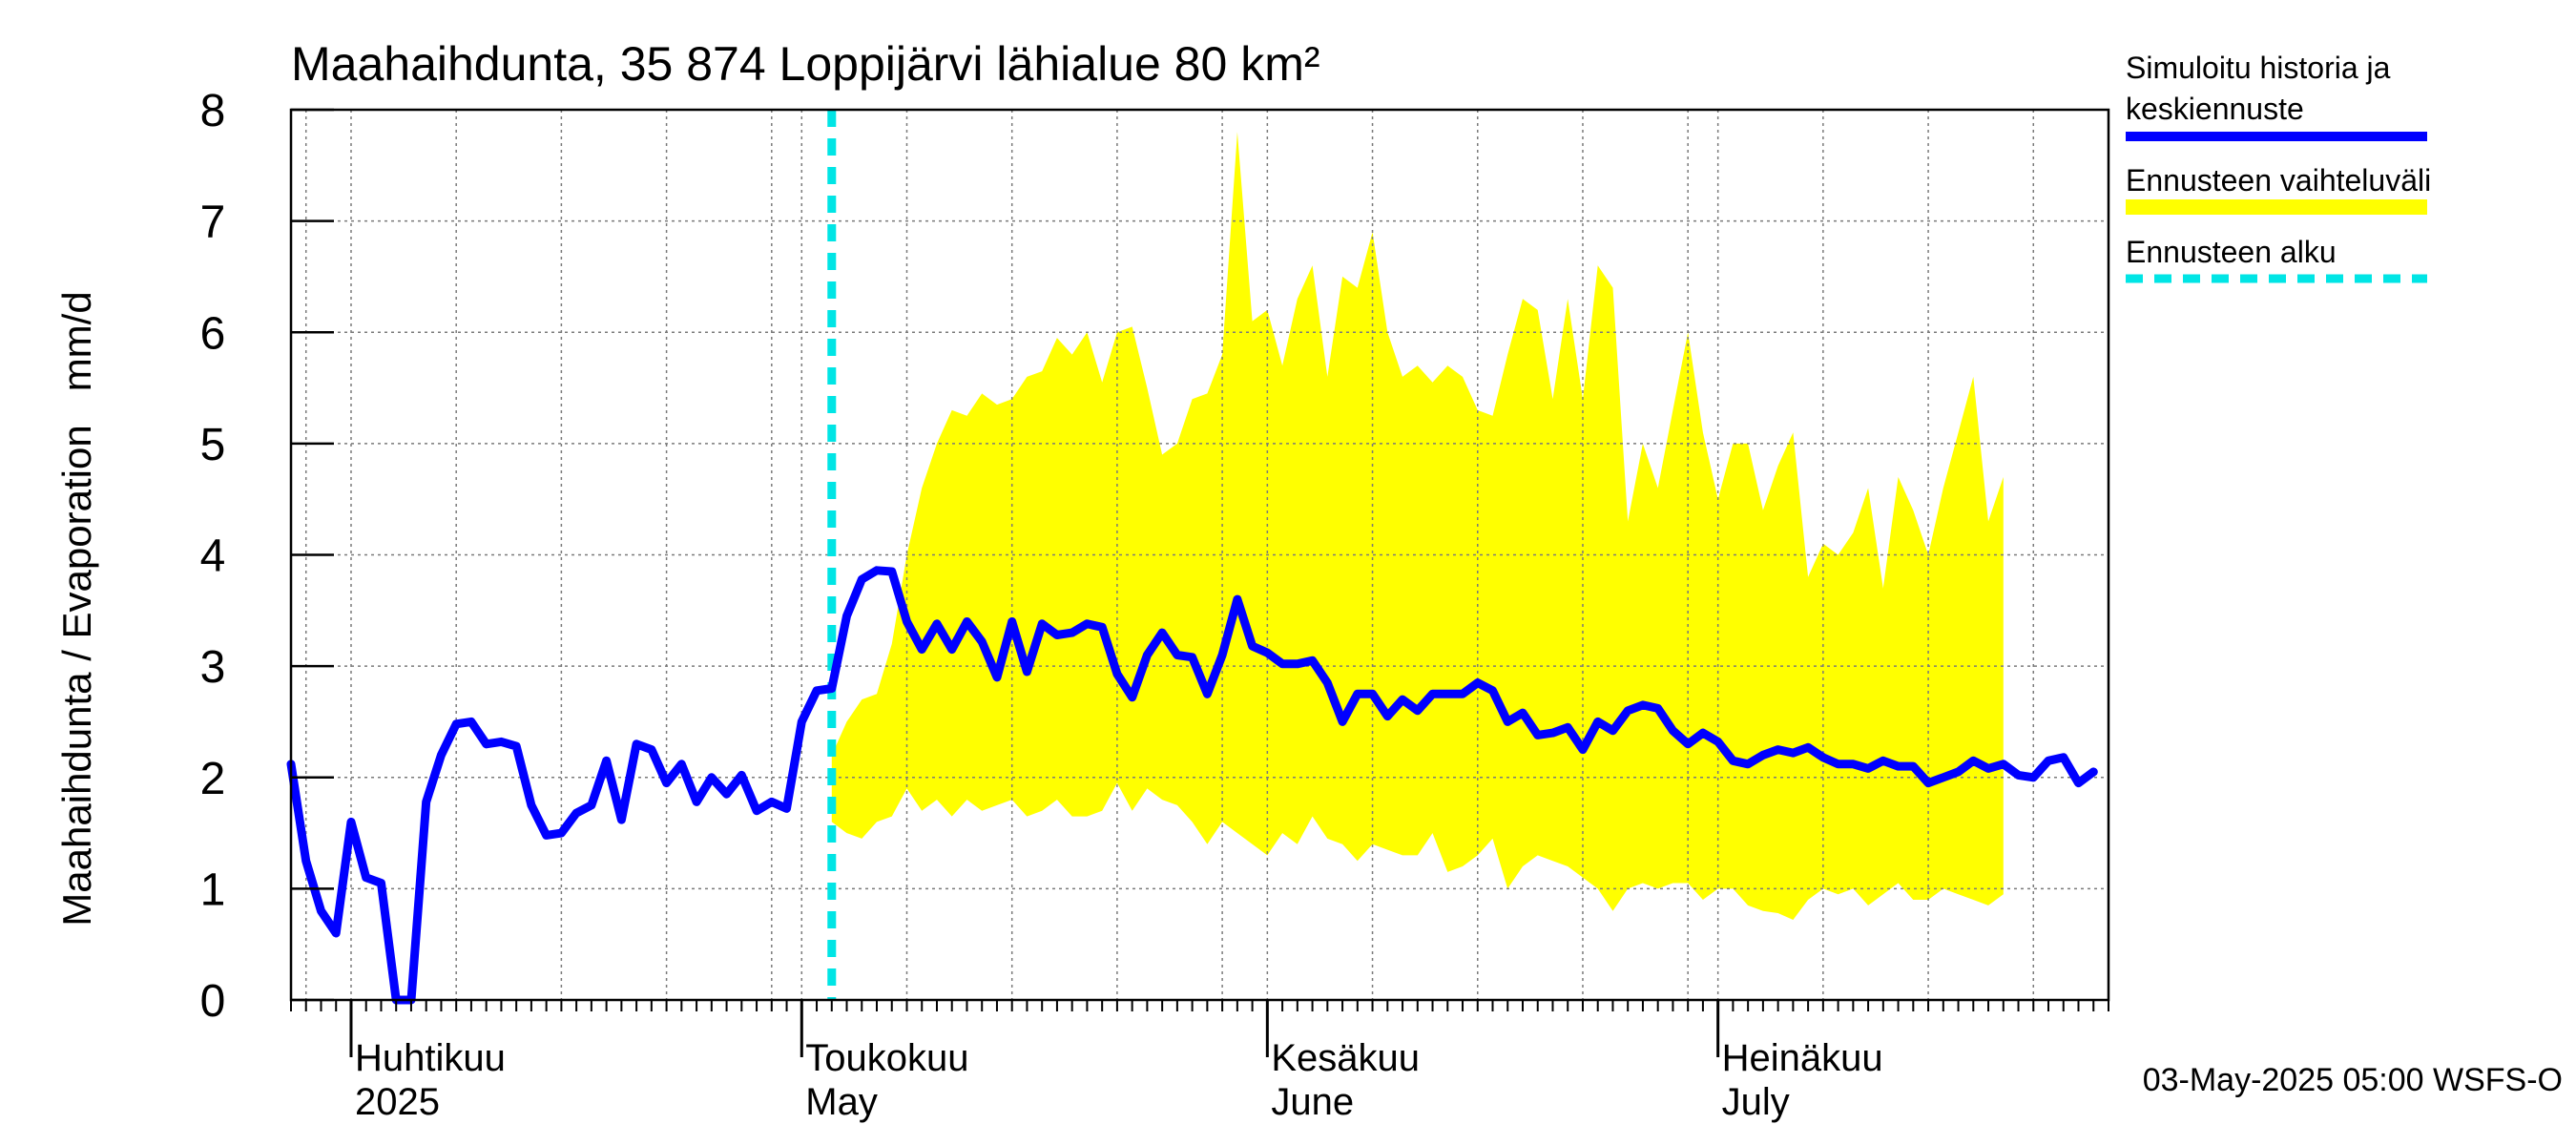  I want to click on x-month-sublabel: 2025, so click(397, 1102).